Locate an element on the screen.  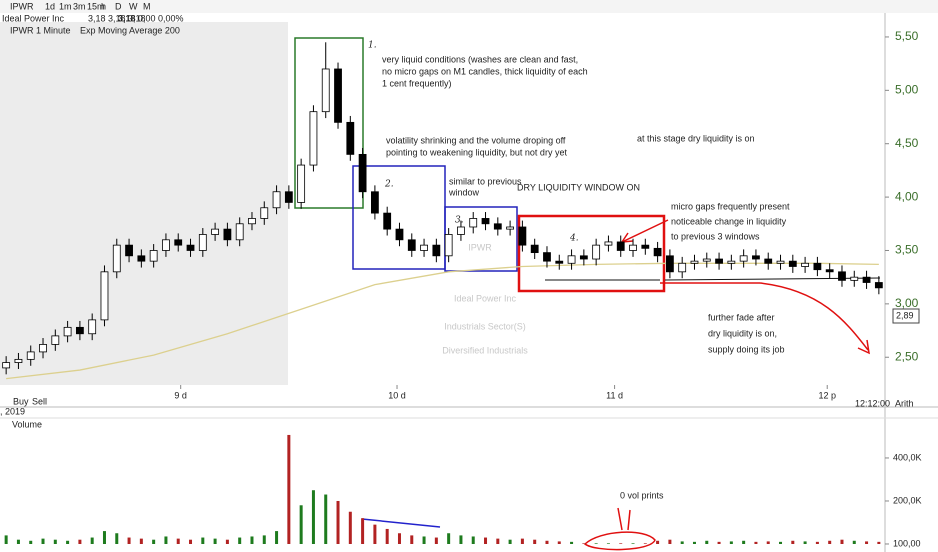
zero-volume-arrows is located at coordinates (624, 519).